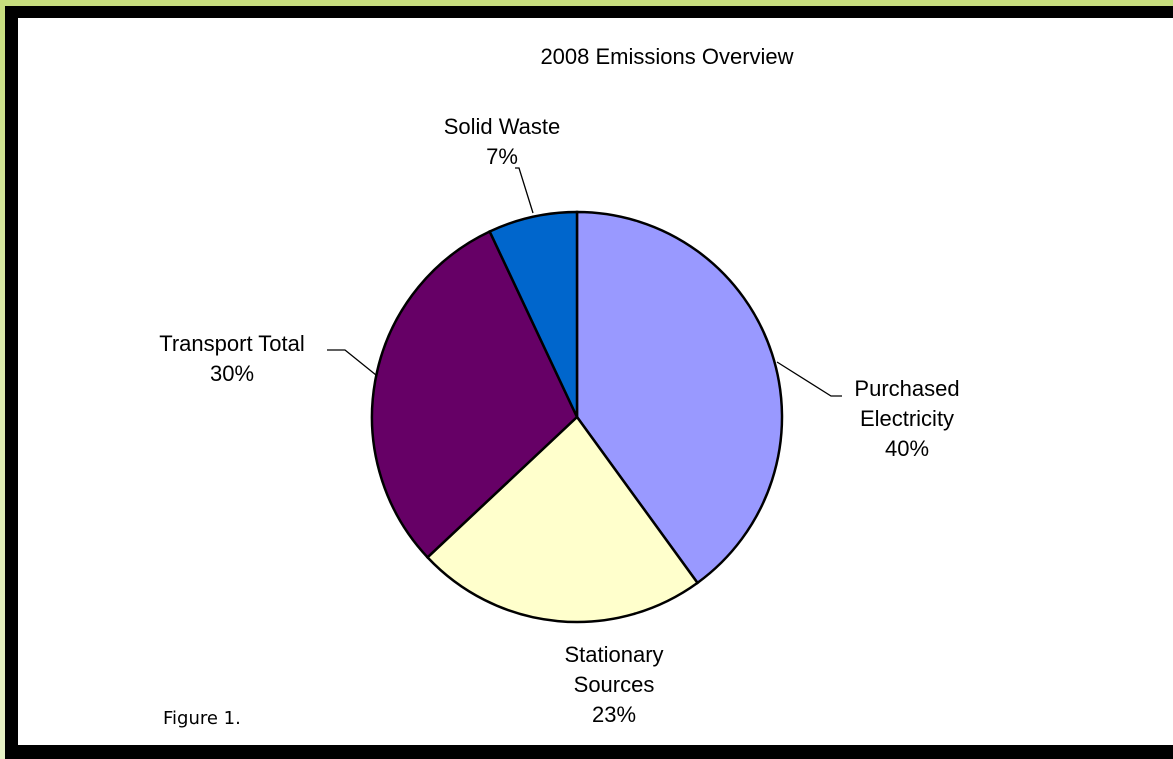 Image resolution: width=1173 pixels, height=759 pixels. Describe the element at coordinates (502, 126) in the screenshot. I see `slice-label: Solid Waste` at that location.